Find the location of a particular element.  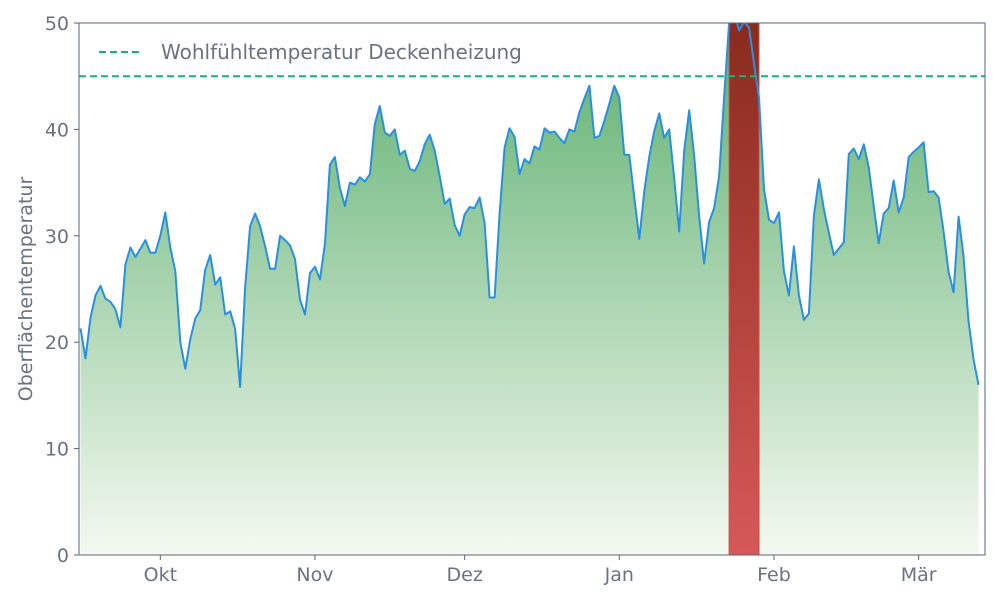

y-axis: 0 10 20 30 40 50 is located at coordinates (62, 290).